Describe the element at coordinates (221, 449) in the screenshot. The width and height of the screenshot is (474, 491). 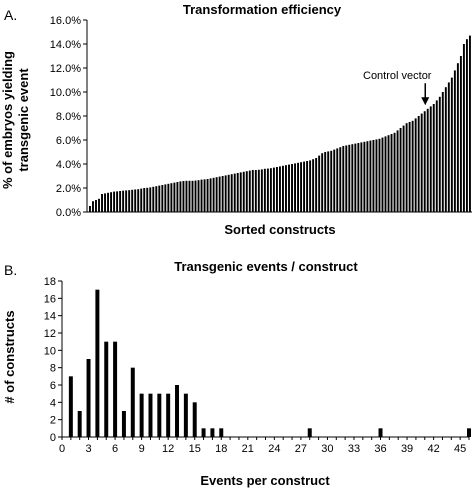
I see `chart-b-xtick-label: 18` at that location.